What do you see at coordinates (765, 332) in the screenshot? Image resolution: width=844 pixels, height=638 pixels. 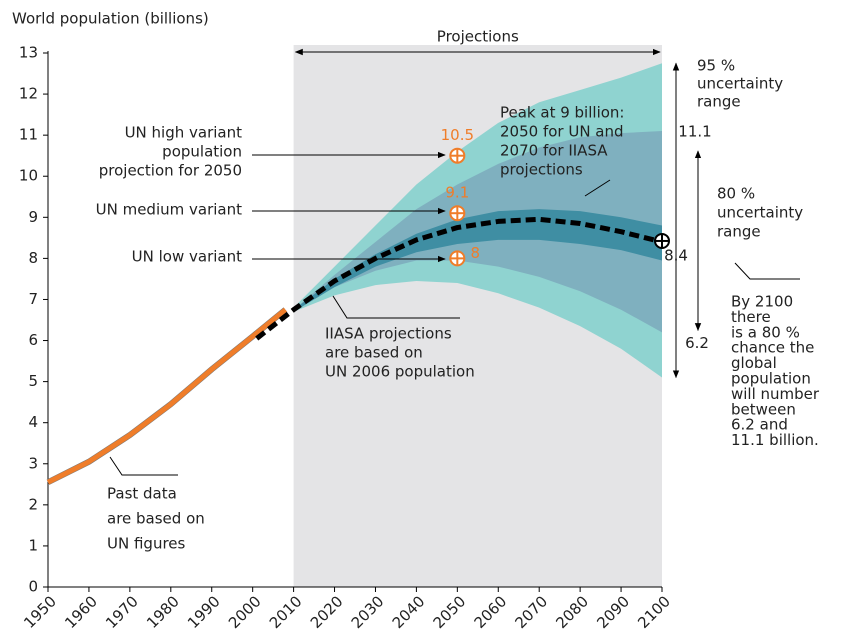 I see `annotation: is a 80 %` at bounding box center [765, 332].